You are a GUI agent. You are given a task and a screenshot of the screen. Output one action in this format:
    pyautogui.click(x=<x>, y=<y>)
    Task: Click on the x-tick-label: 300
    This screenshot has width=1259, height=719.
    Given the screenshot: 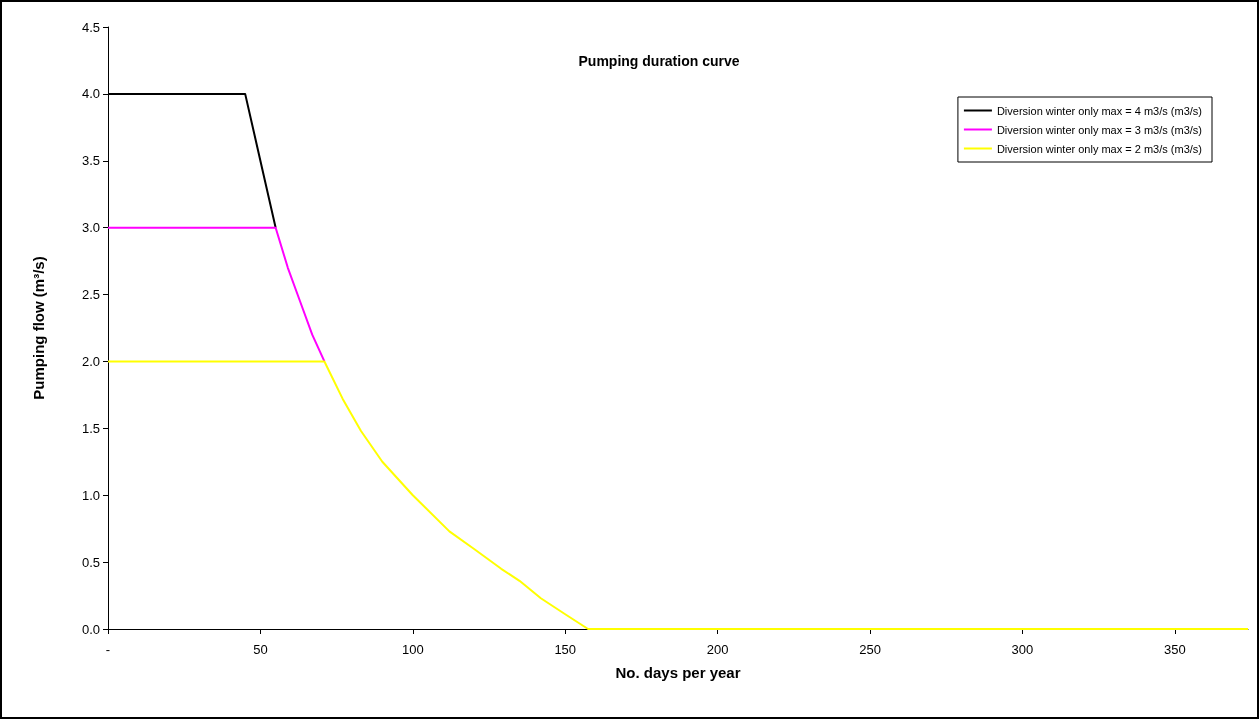 What is the action you would take?
    pyautogui.click(x=1022, y=649)
    